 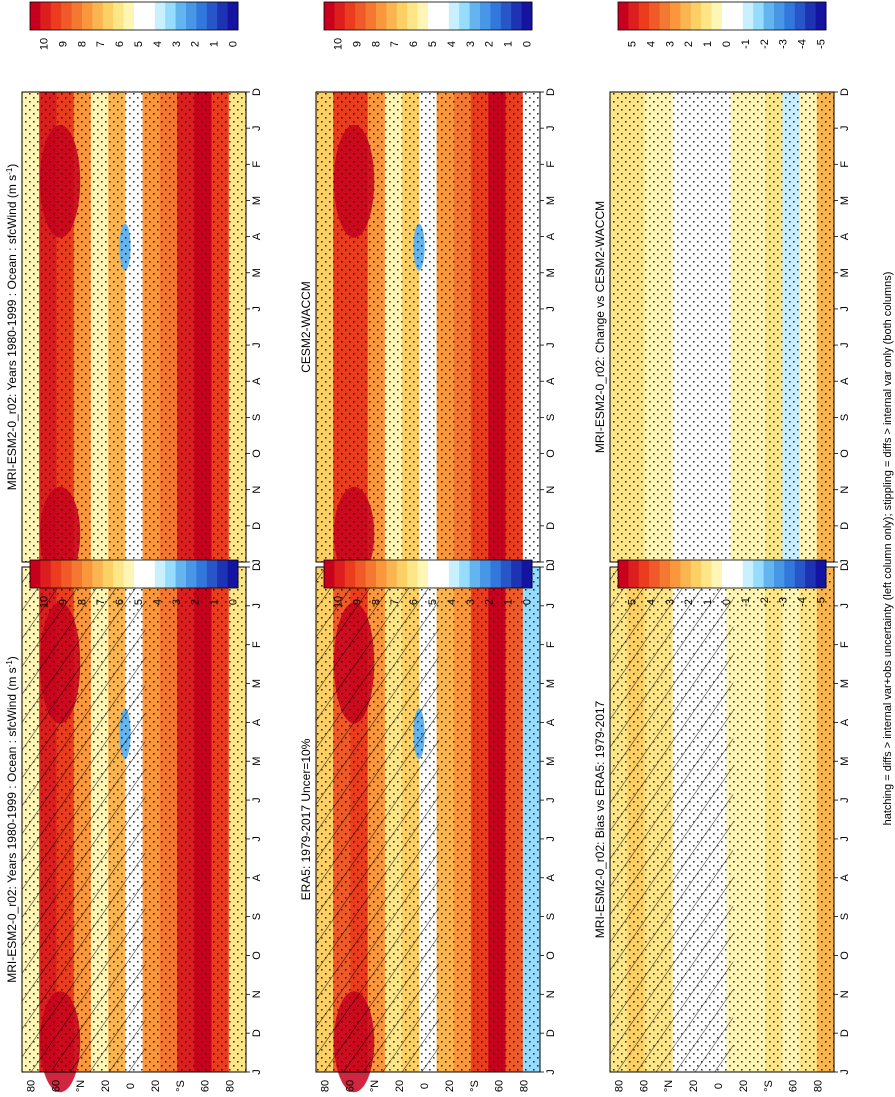 What do you see at coordinates (845, 567) in the screenshot?
I see `month-tick-label: D` at bounding box center [845, 567].